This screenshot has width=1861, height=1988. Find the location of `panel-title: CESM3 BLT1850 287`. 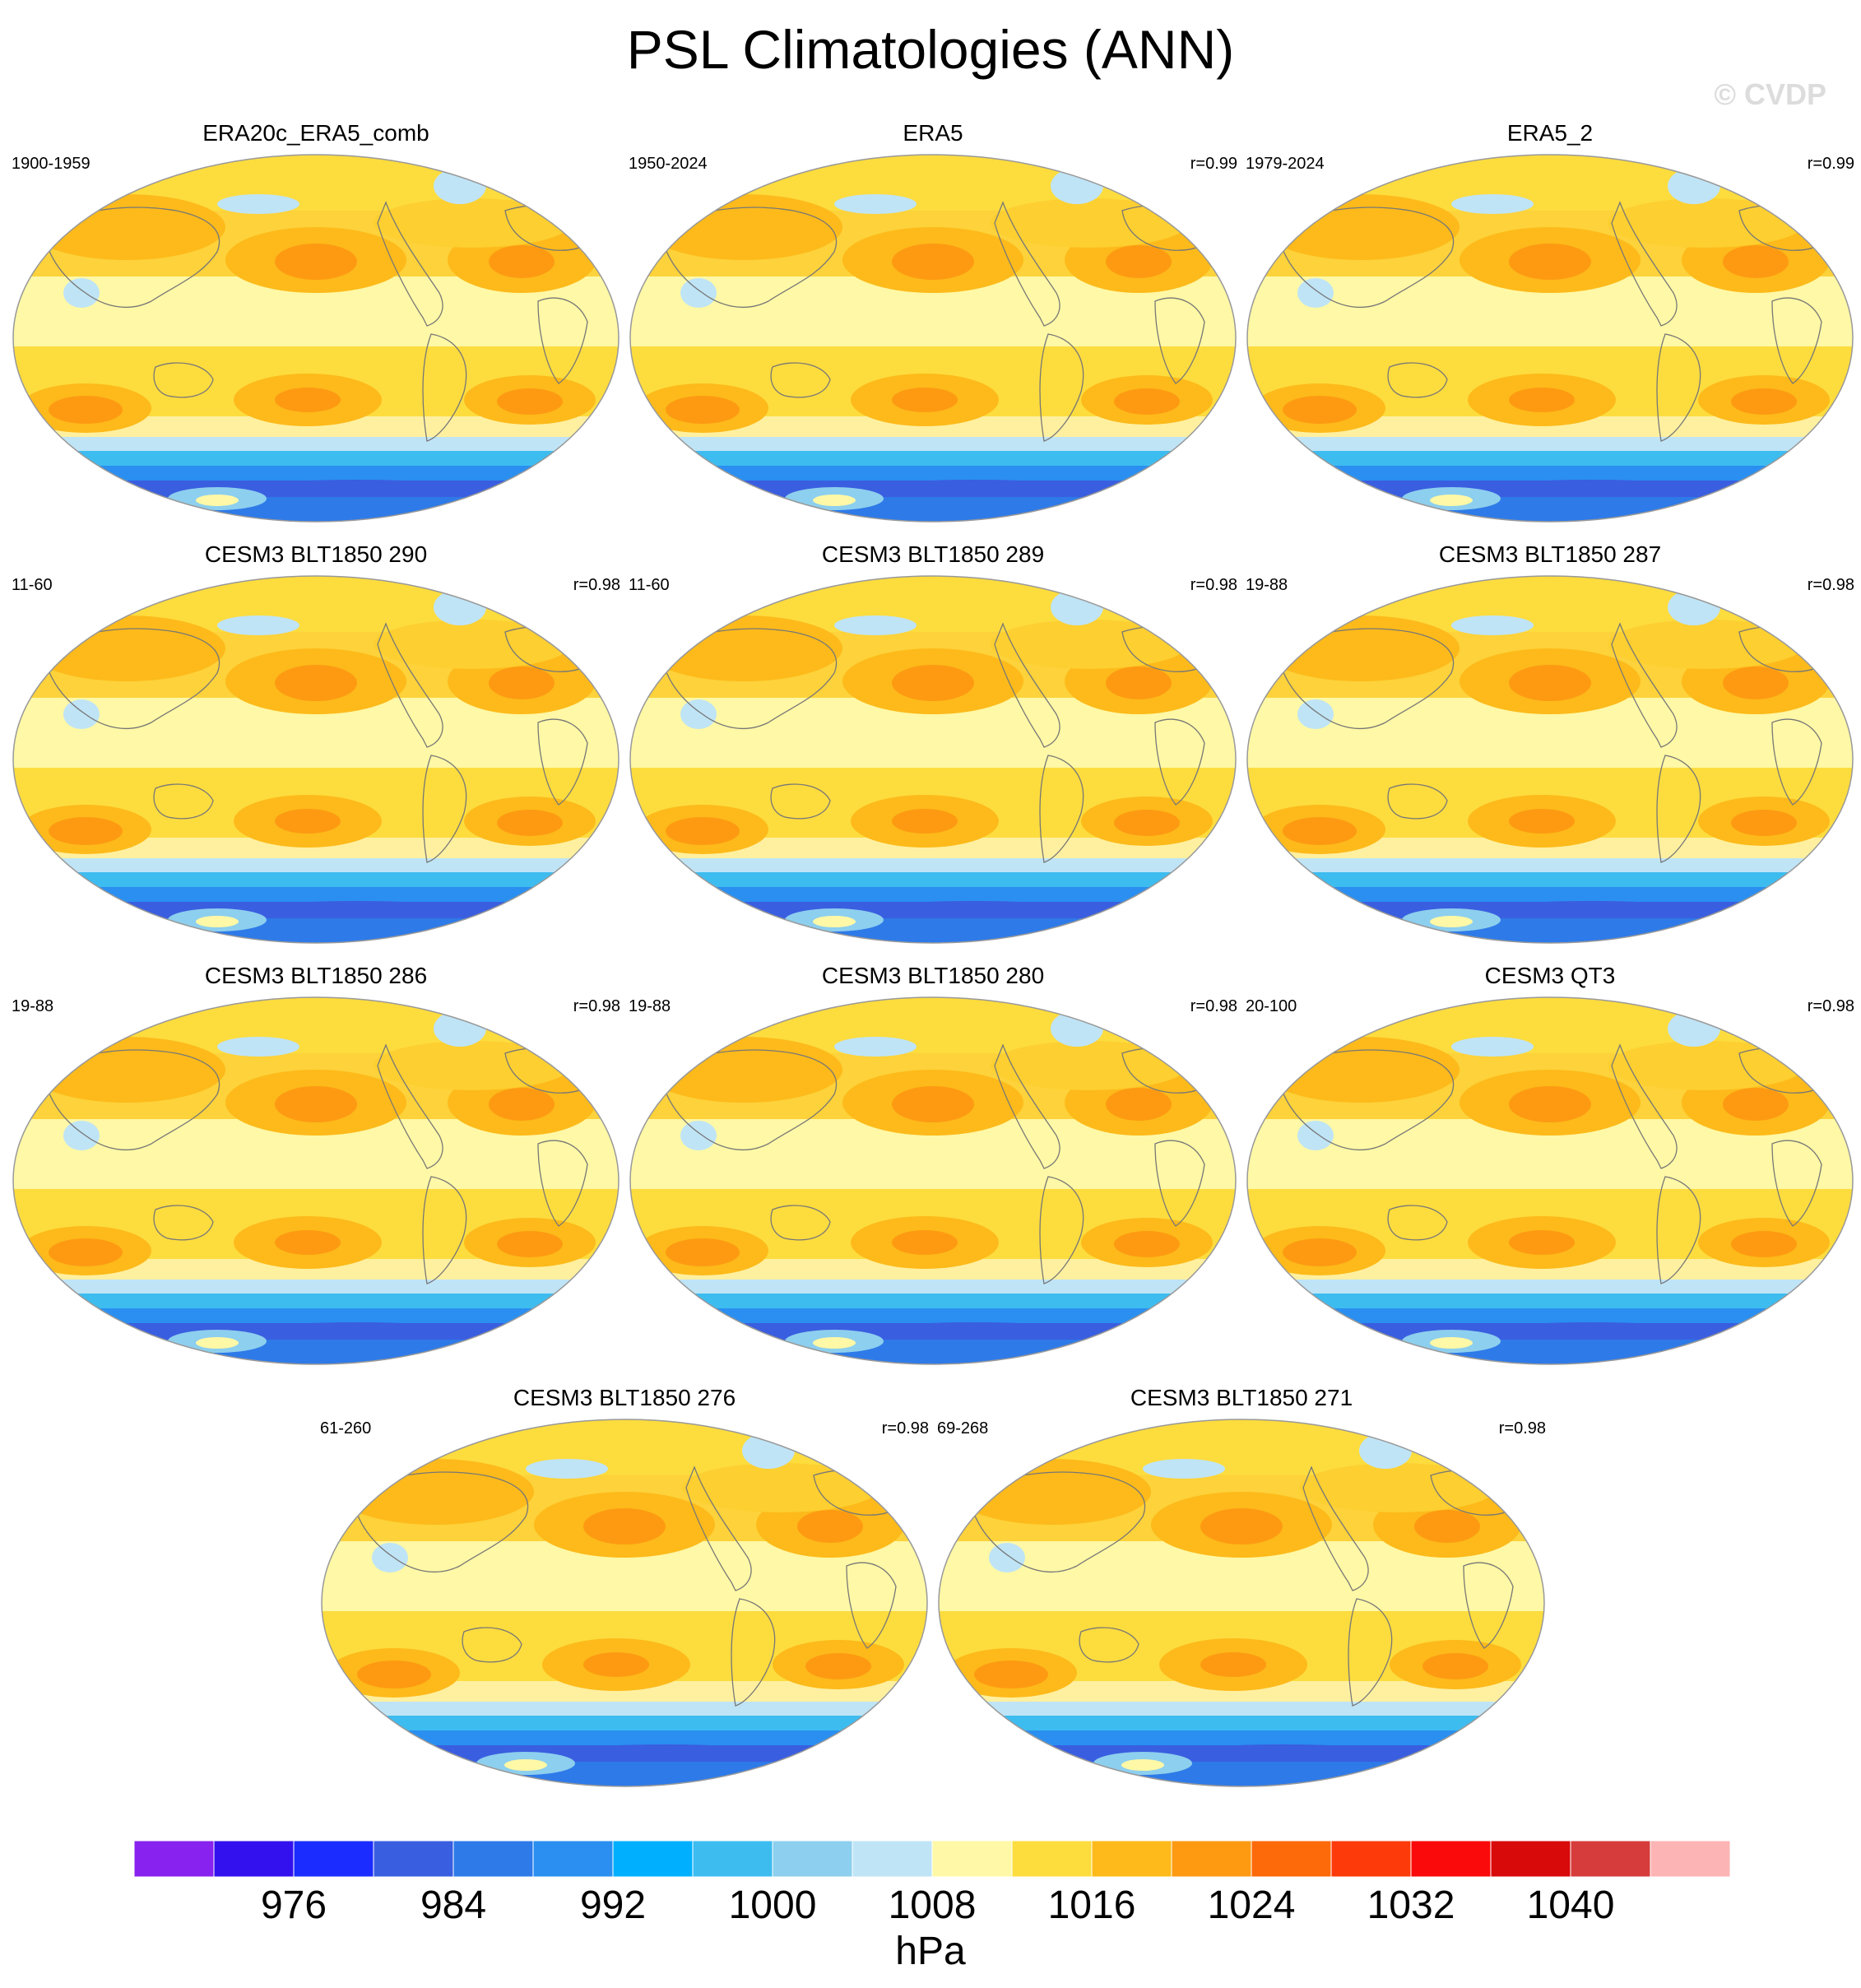

panel-title: CESM3 BLT1850 287 is located at coordinates (1550, 554).